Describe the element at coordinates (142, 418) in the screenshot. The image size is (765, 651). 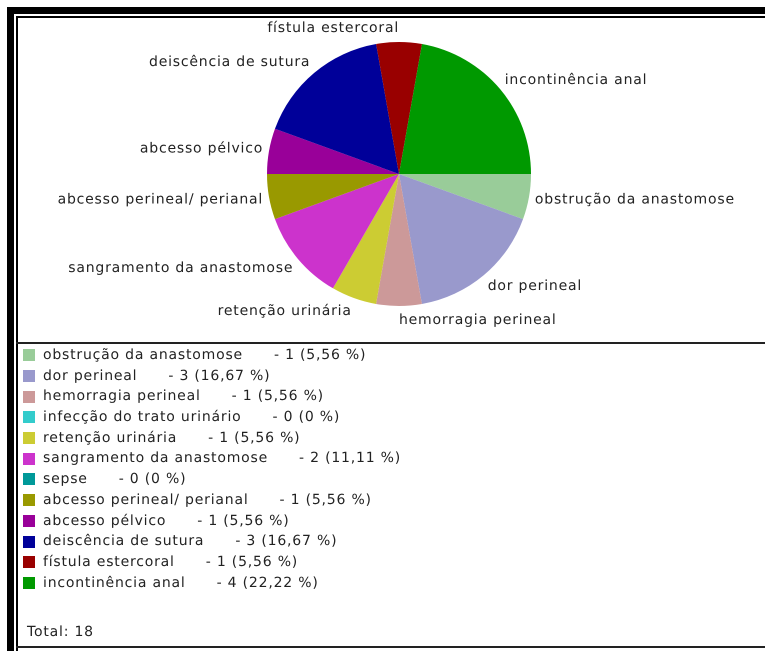
I see `legend-label: infecção do trato urinário` at that location.